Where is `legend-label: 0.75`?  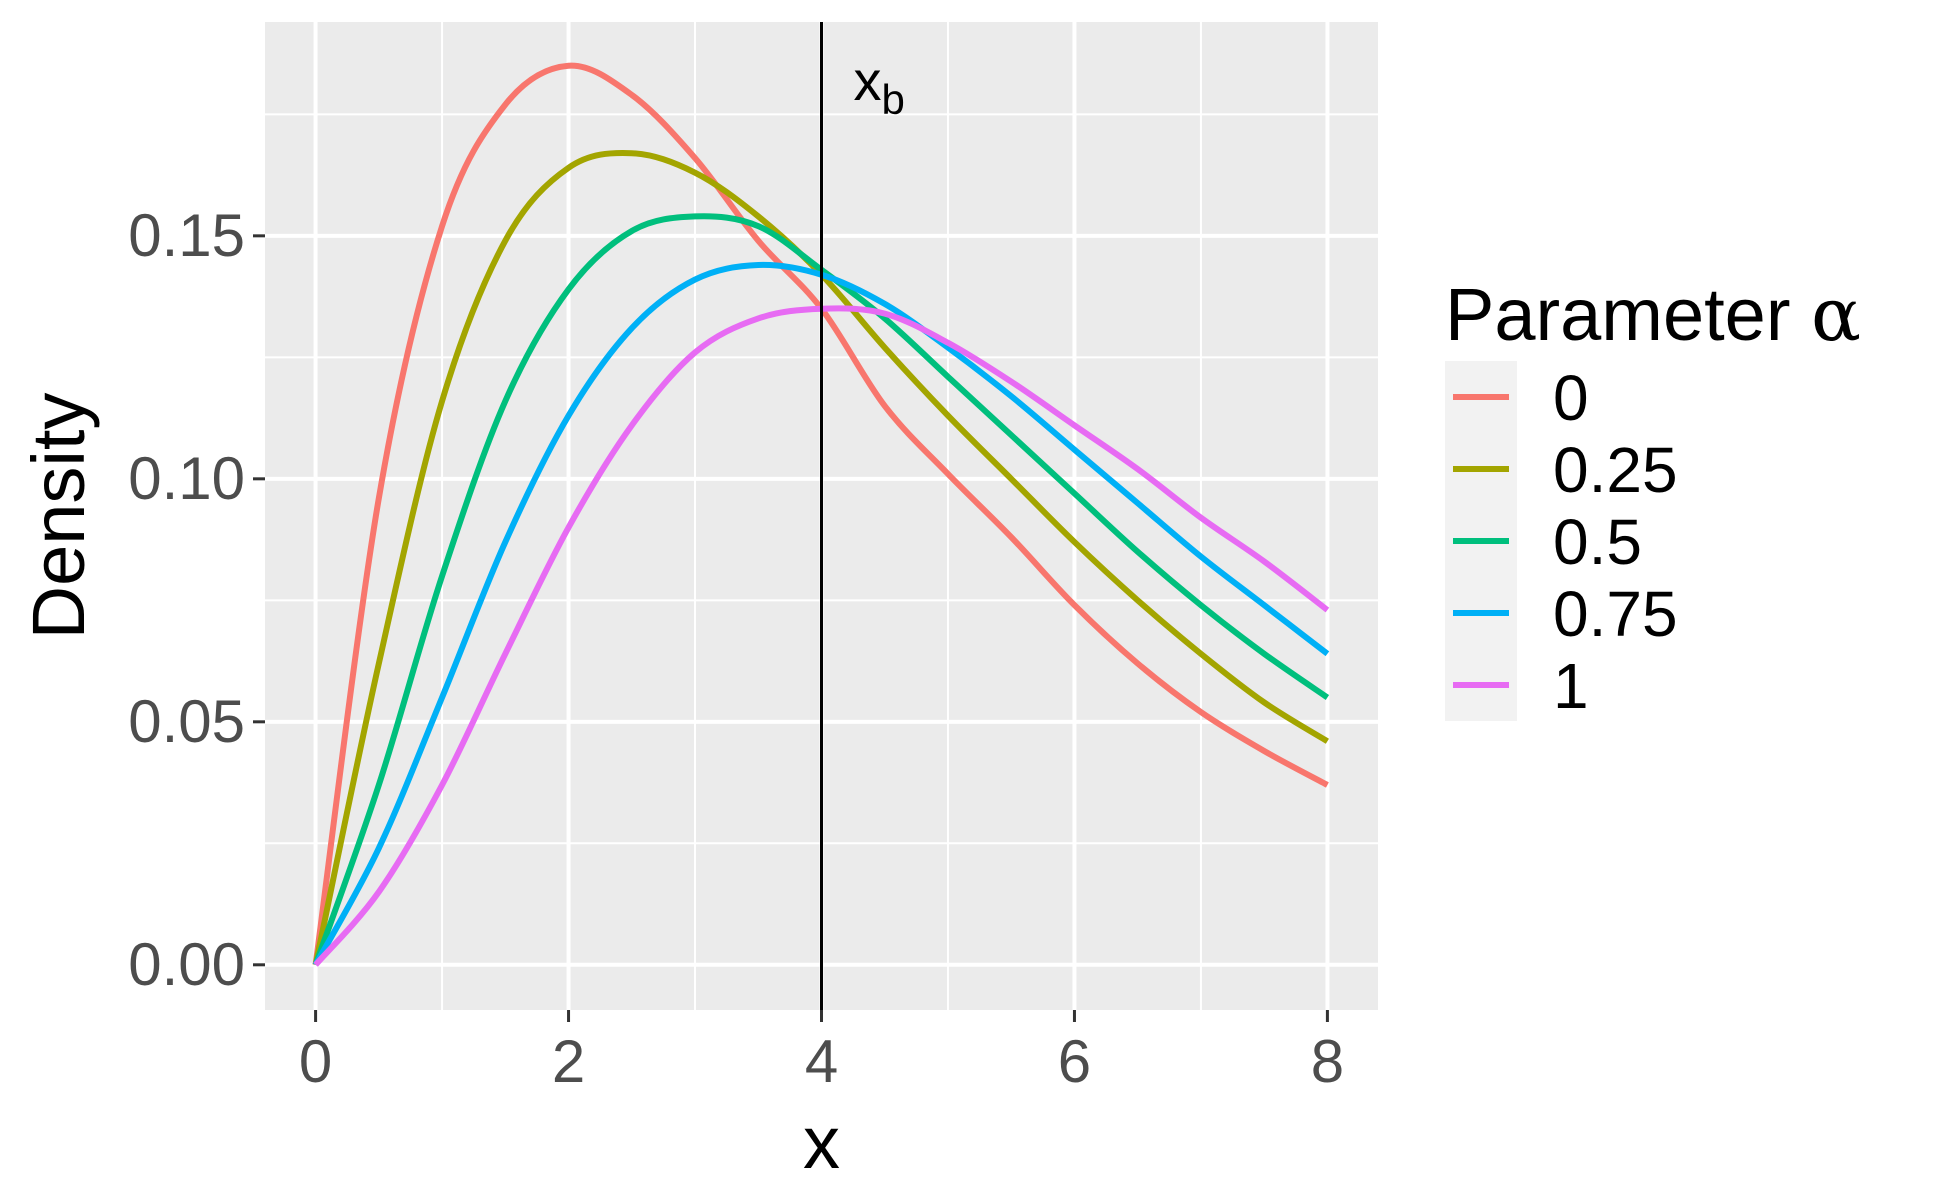
legend-label: 0.75 is located at coordinates (1615, 614).